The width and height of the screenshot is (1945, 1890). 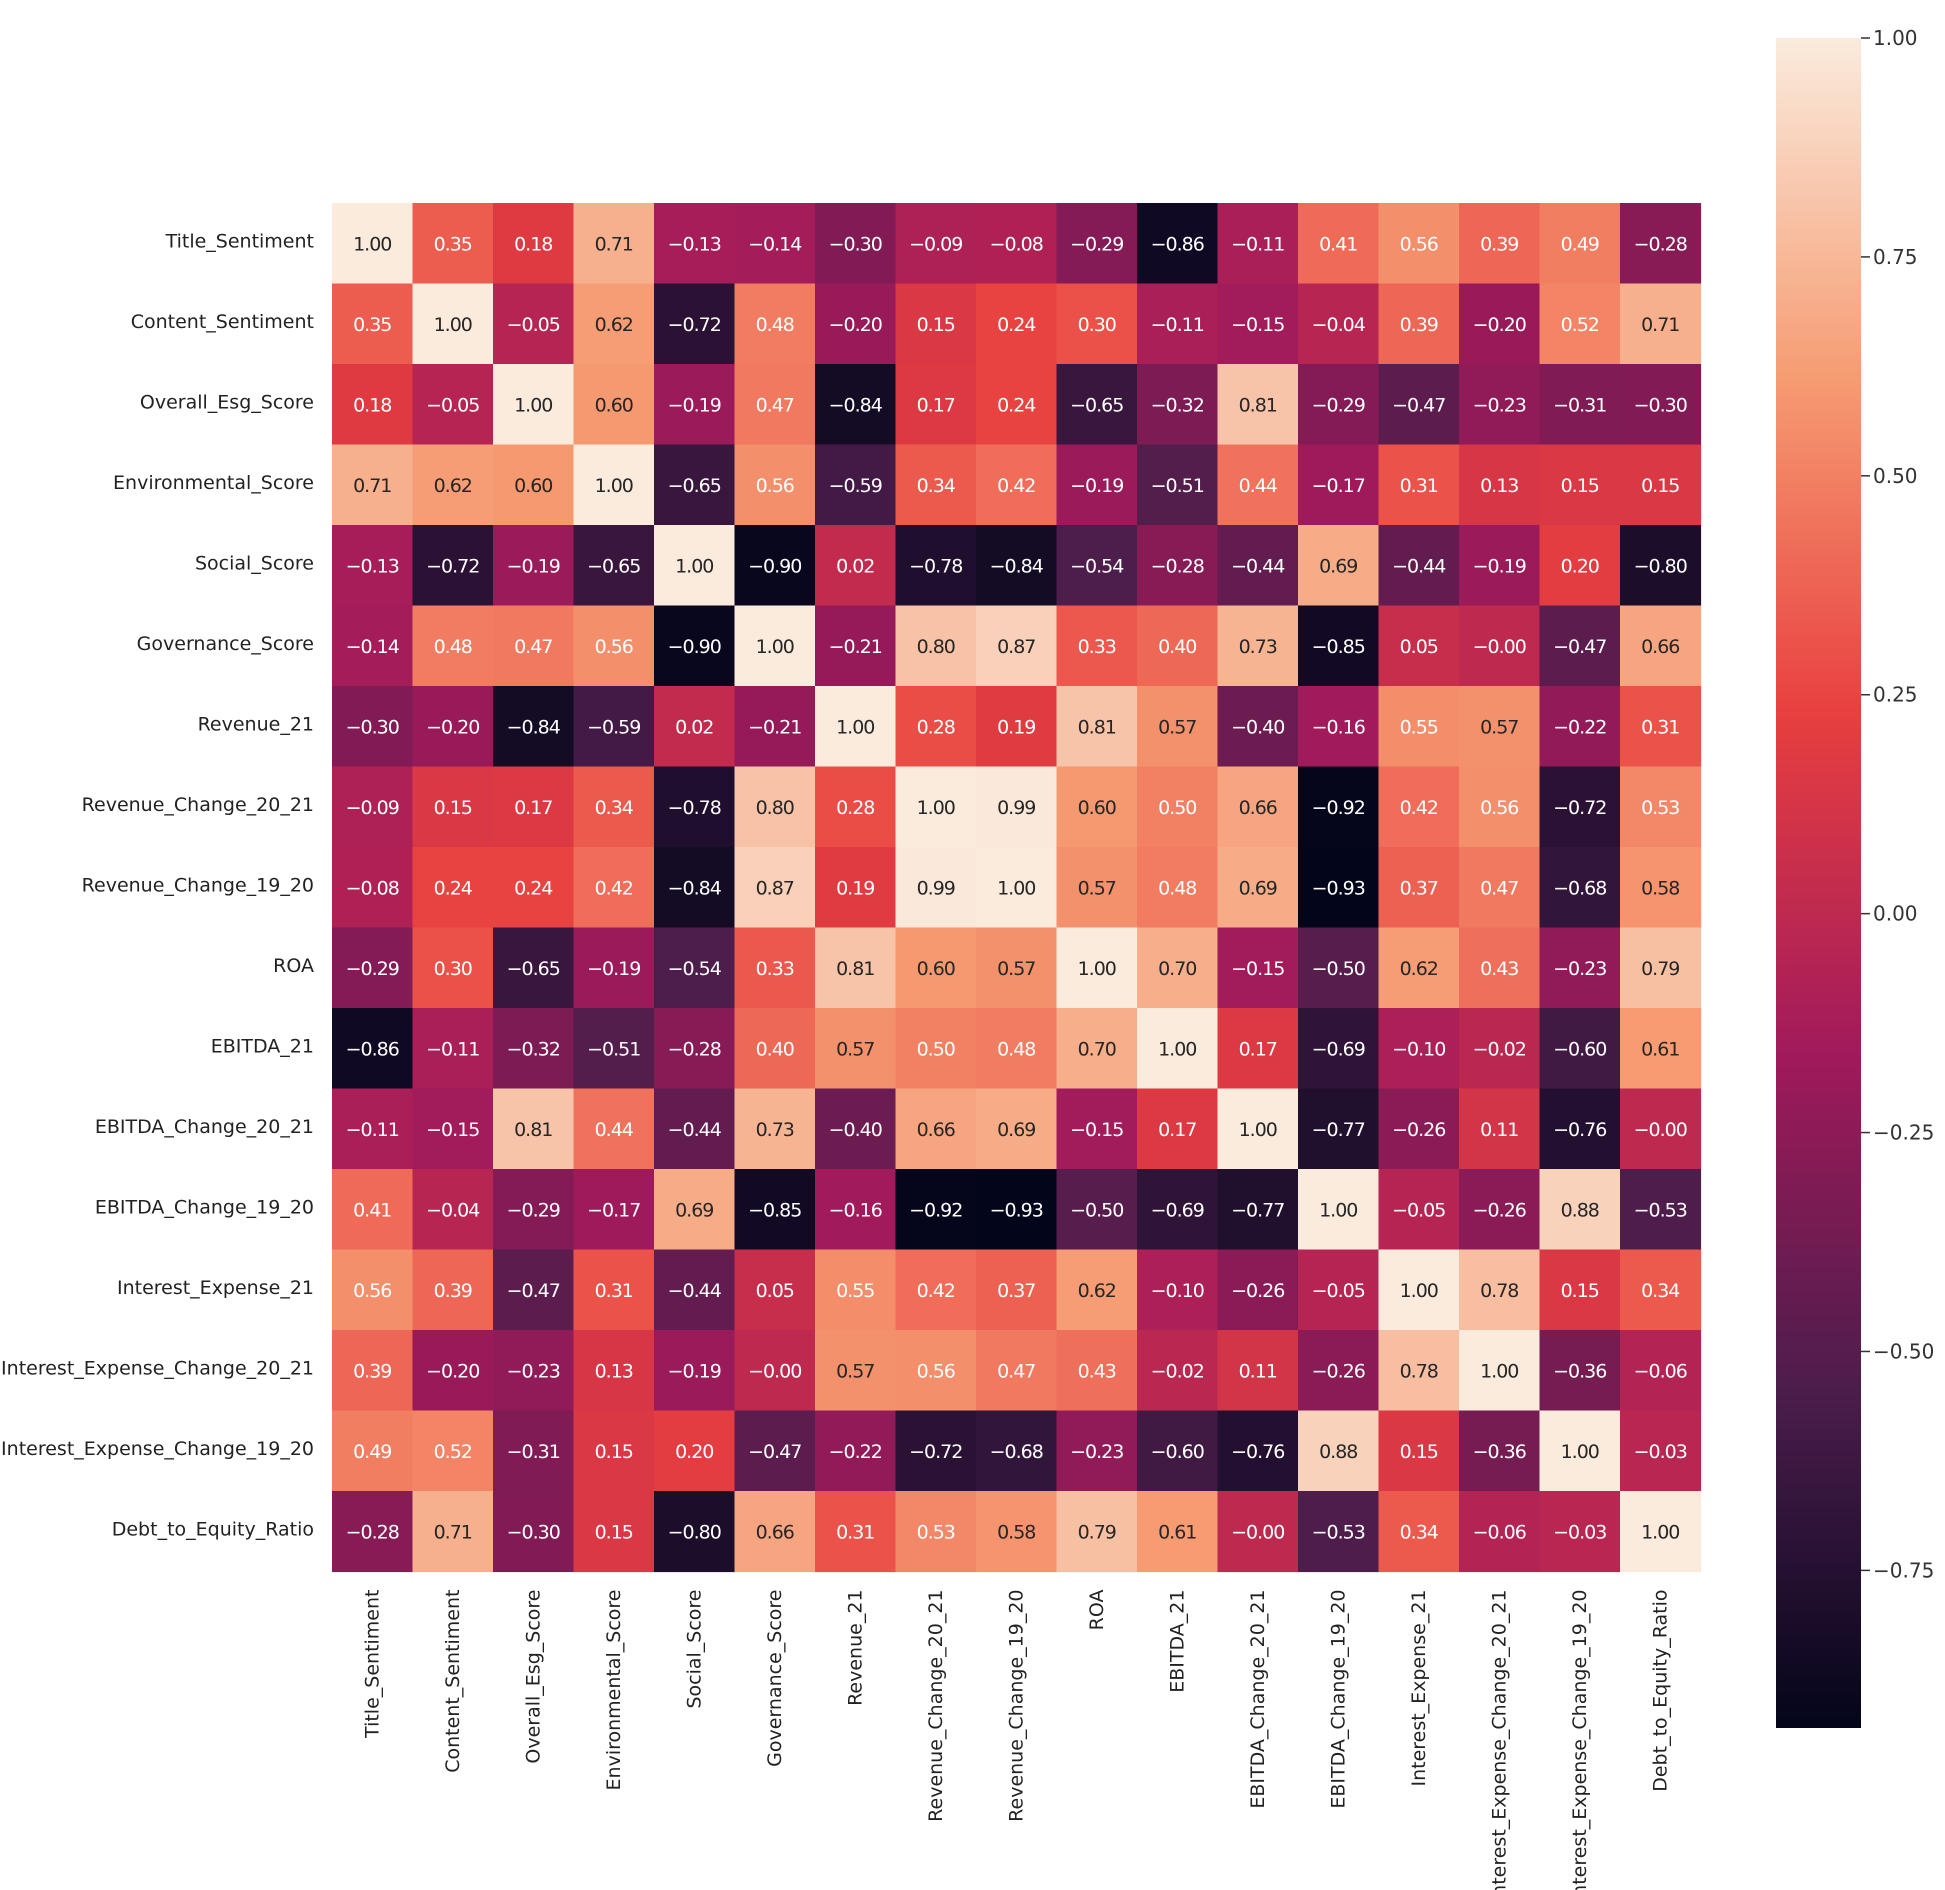 I want to click on heatmap-cell-value: −0.76, so click(x=1257, y=1452).